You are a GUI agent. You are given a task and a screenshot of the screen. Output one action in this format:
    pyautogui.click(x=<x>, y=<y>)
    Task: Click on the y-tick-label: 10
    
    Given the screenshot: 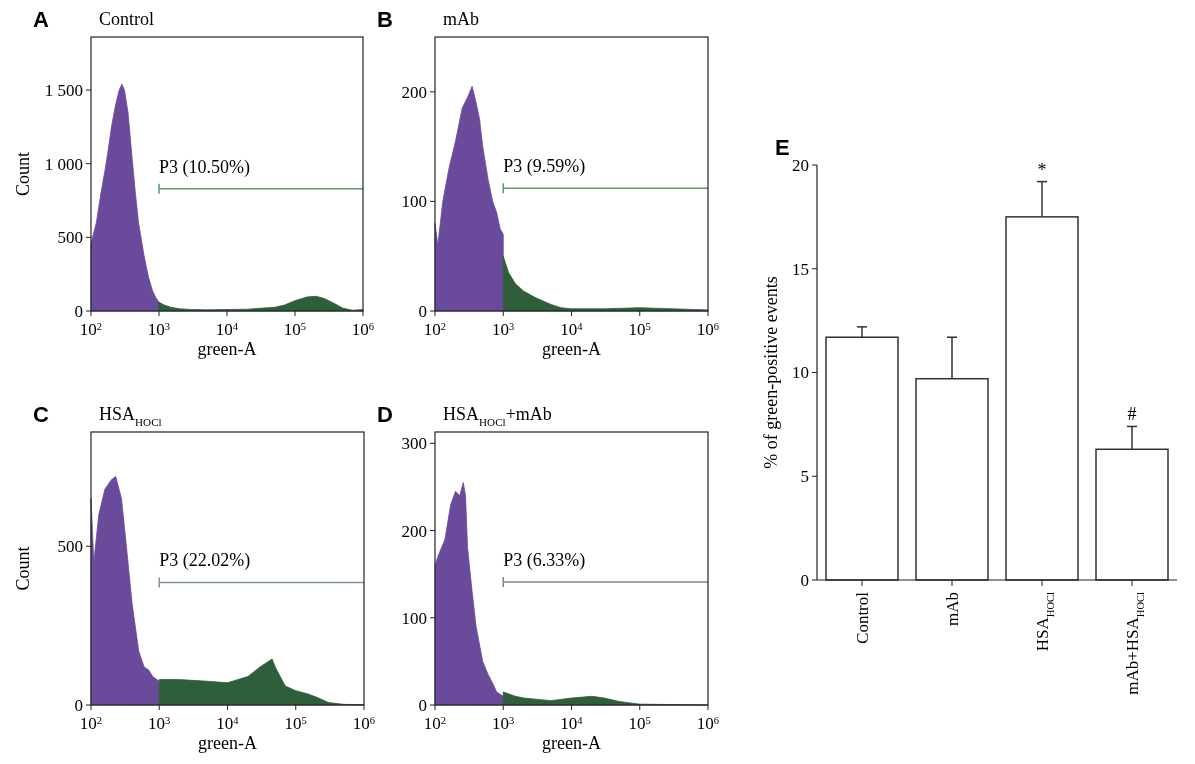 What is the action you would take?
    pyautogui.click(x=800, y=373)
    